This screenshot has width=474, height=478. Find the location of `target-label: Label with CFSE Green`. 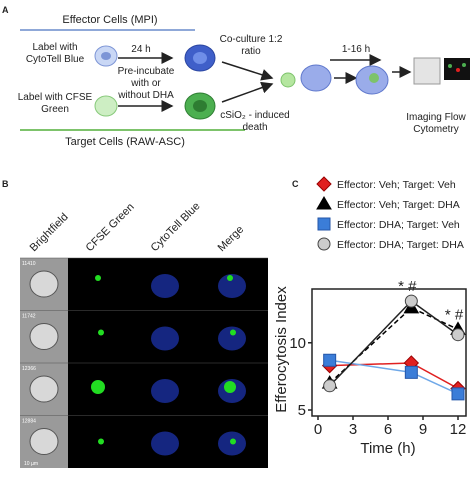

target-label: Label with CFSE Green is located at coordinates (55, 103).